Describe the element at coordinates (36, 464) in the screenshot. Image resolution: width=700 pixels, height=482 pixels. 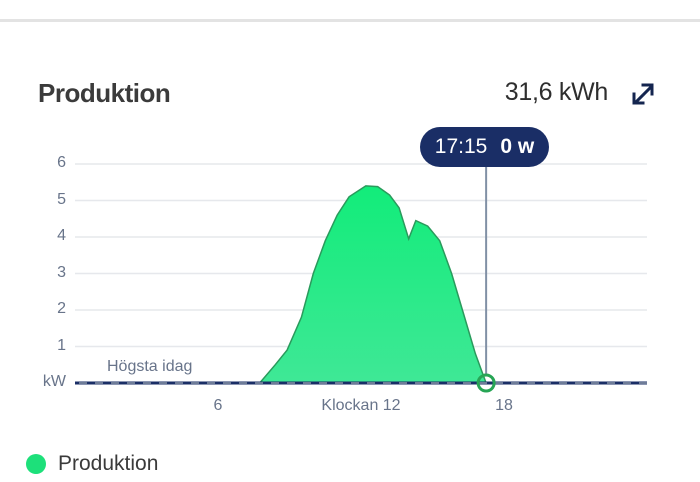
I see `legend-dot-produktion` at that location.